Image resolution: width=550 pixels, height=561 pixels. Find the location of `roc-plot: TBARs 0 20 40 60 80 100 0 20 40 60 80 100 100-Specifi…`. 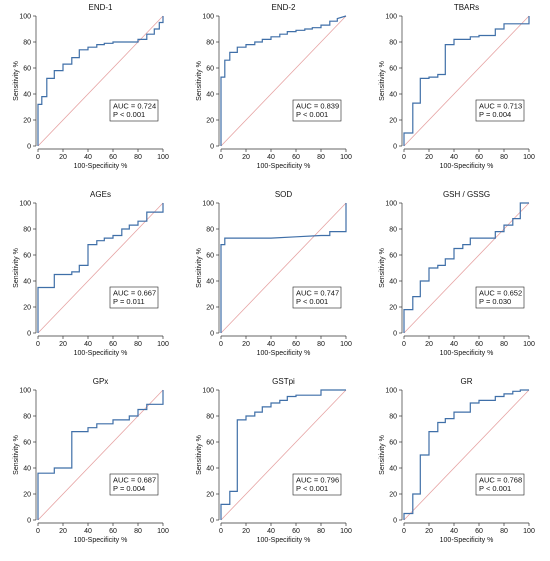

roc-plot: TBARs 0 20 40 60 80 100 0 20 40 60 80 100 100-Specifi… is located at coordinates (457, 86).